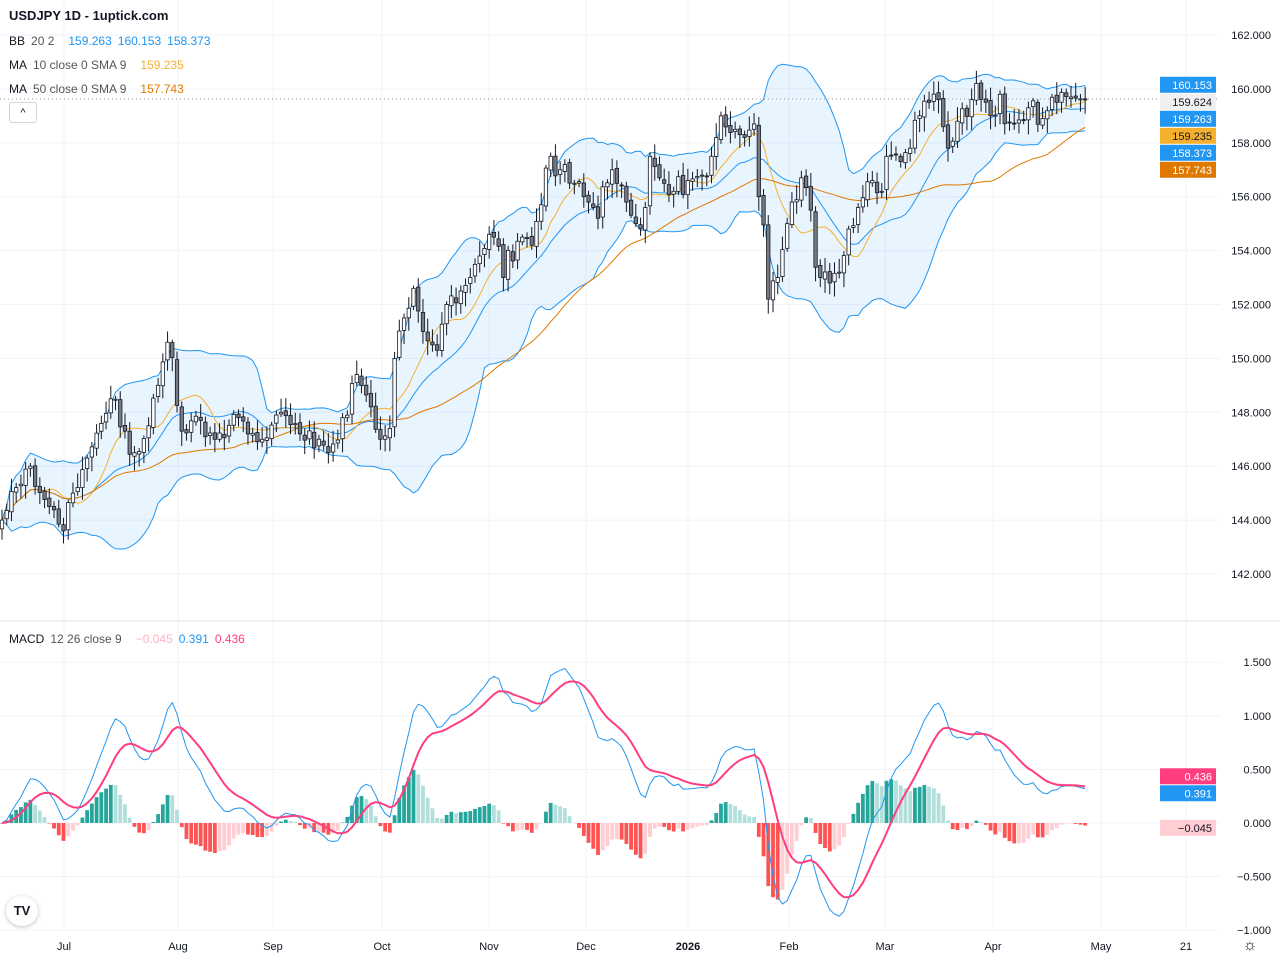 This screenshot has width=1280, height=960. What do you see at coordinates (1251, 521) in the screenshot?
I see `price-axis-label: 144.000` at bounding box center [1251, 521].